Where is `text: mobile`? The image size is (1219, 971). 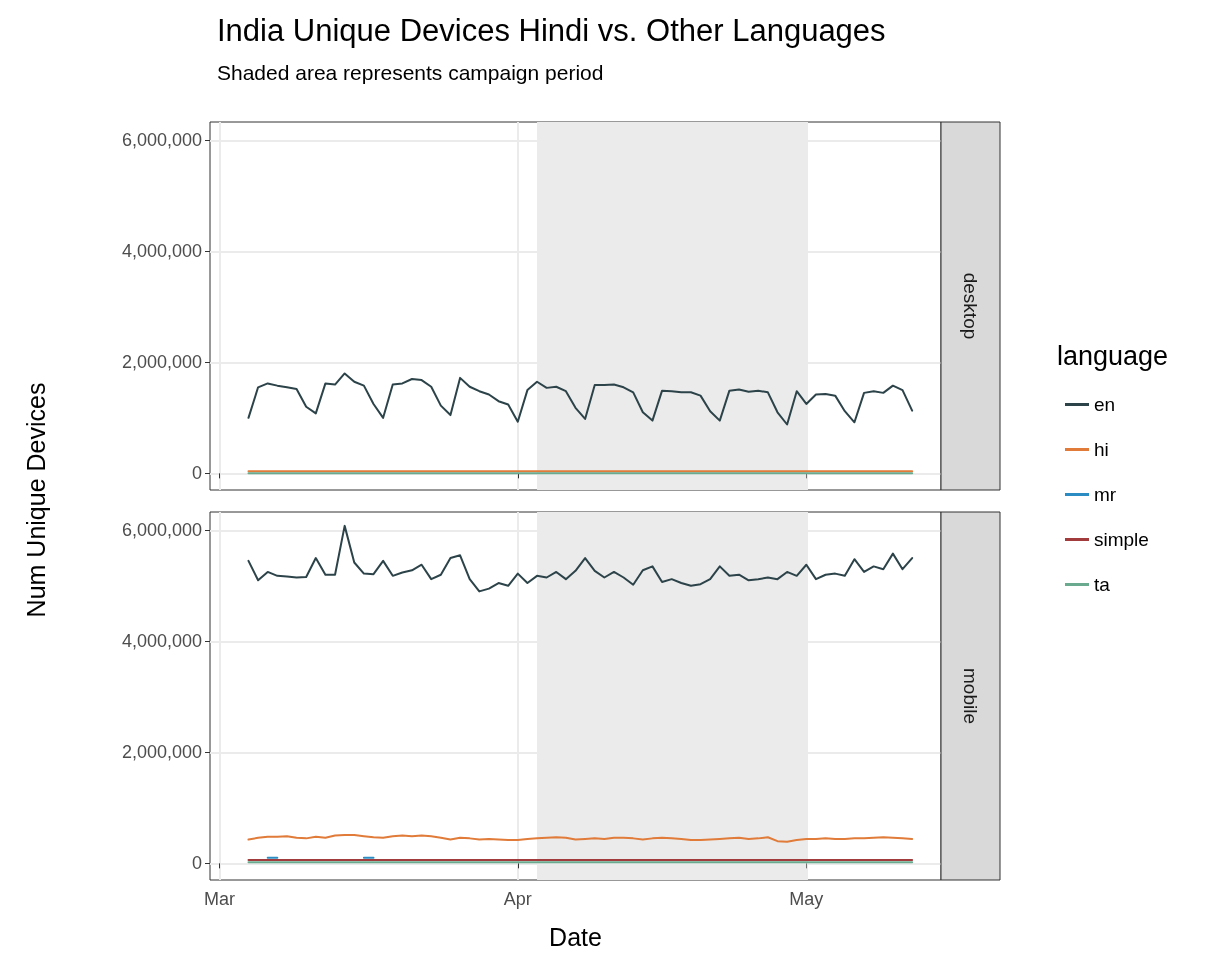
text: mobile is located at coordinates (970, 696).